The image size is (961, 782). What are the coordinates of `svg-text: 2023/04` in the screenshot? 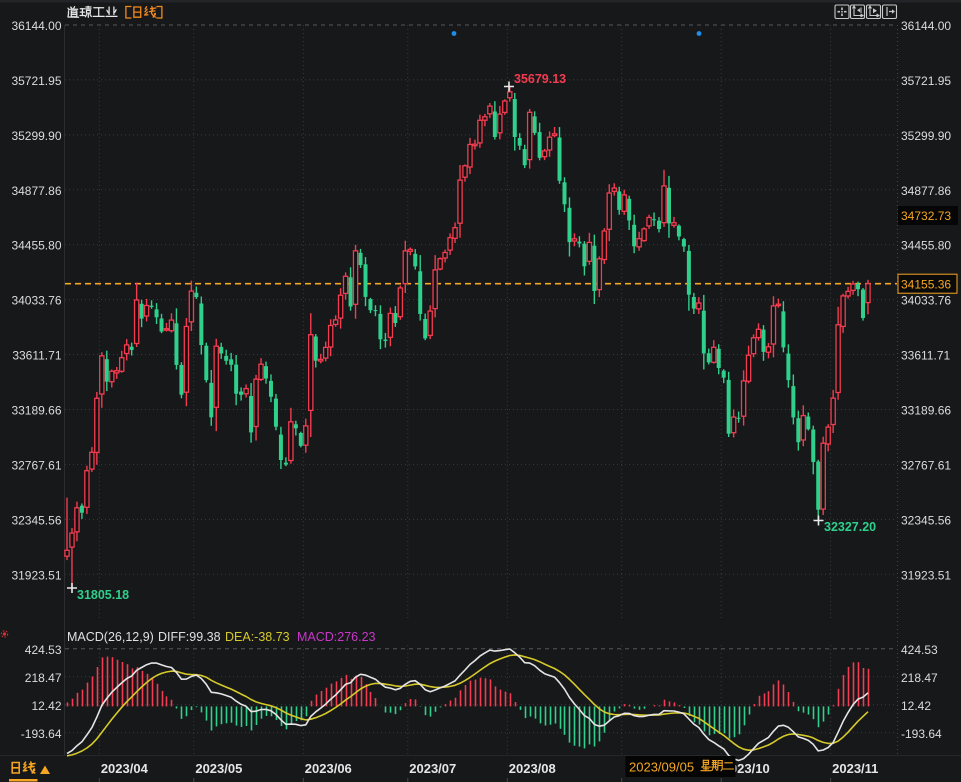 It's located at (125, 768).